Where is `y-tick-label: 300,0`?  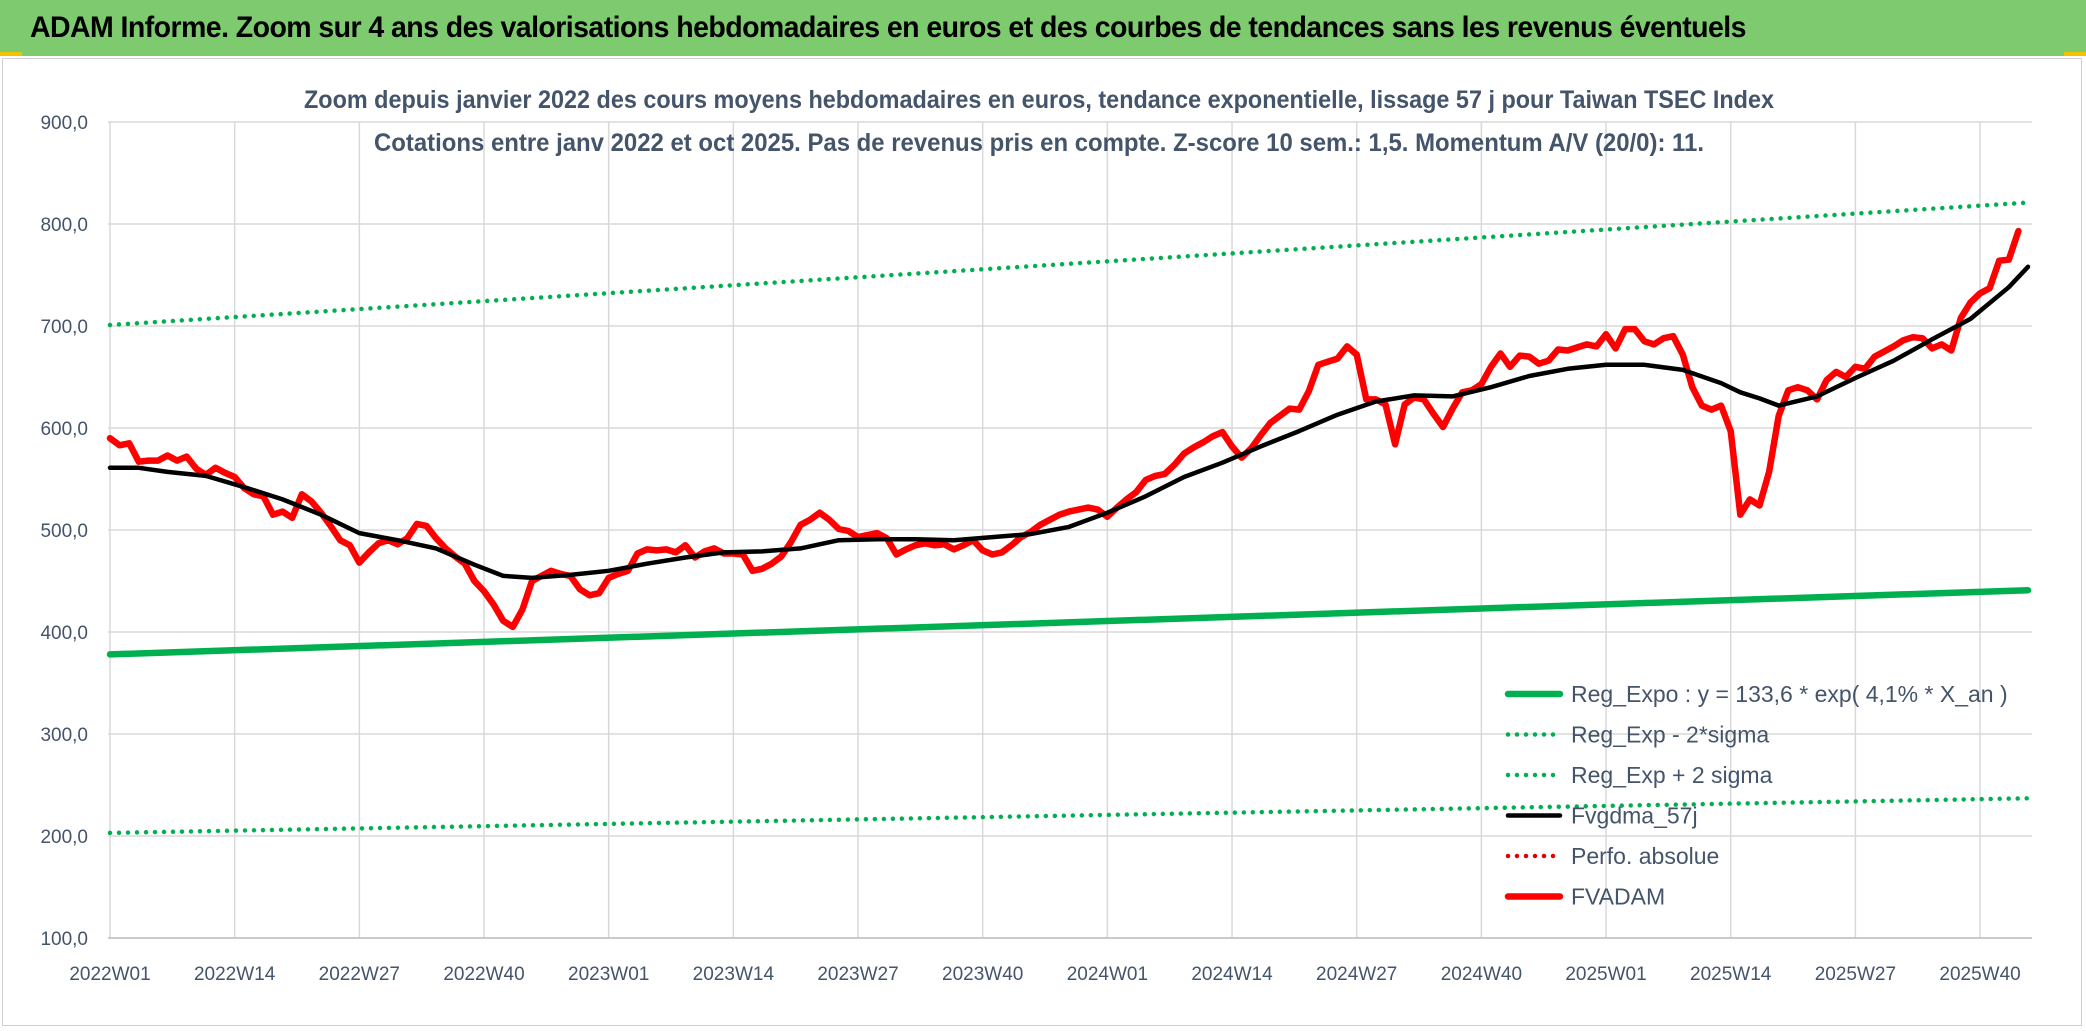 y-tick-label: 300,0 is located at coordinates (64, 735).